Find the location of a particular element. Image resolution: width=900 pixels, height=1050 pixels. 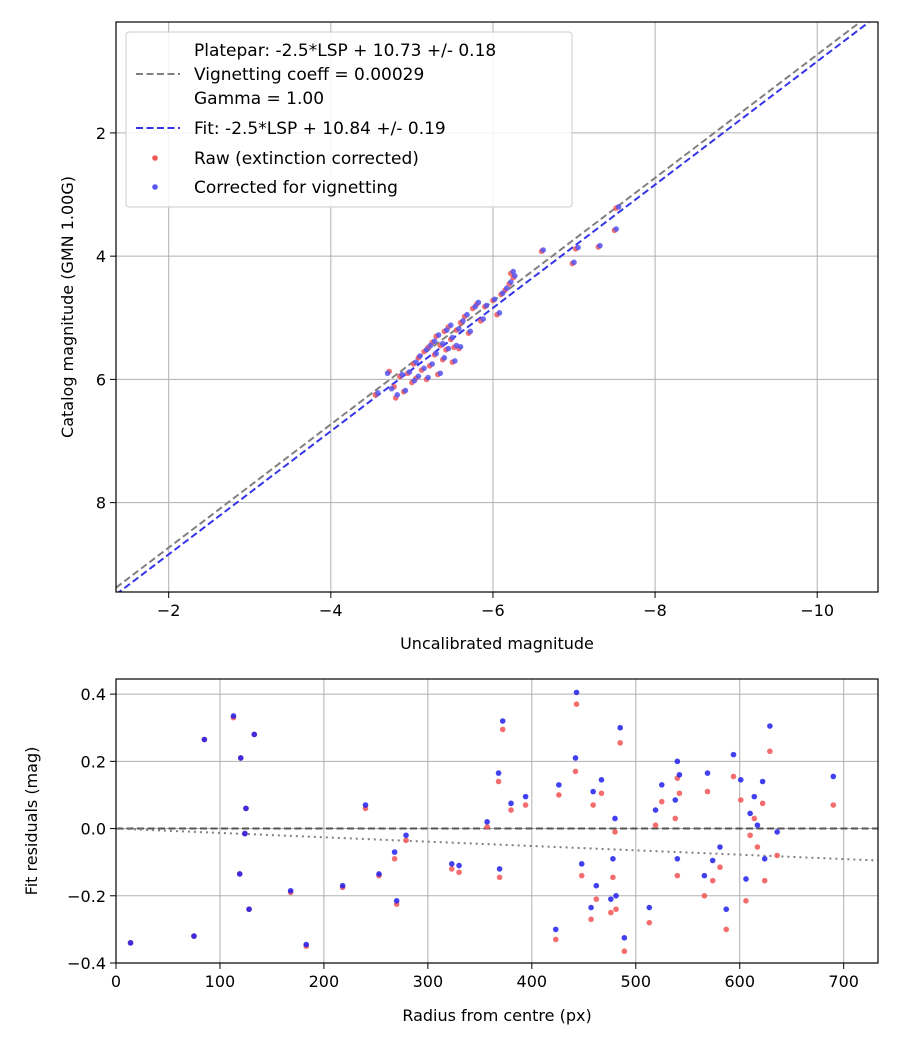

x-tick-label: 0 is located at coordinates (116, 981).